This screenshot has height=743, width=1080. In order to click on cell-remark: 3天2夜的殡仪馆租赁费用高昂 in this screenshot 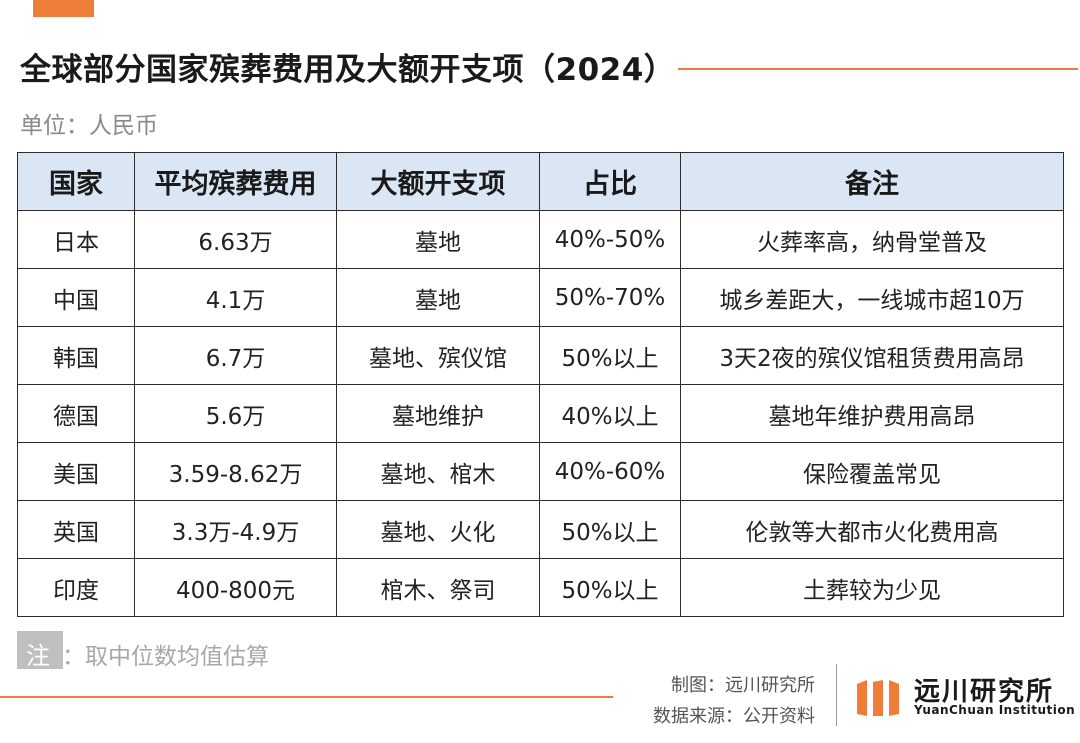, I will do `click(872, 355)`.